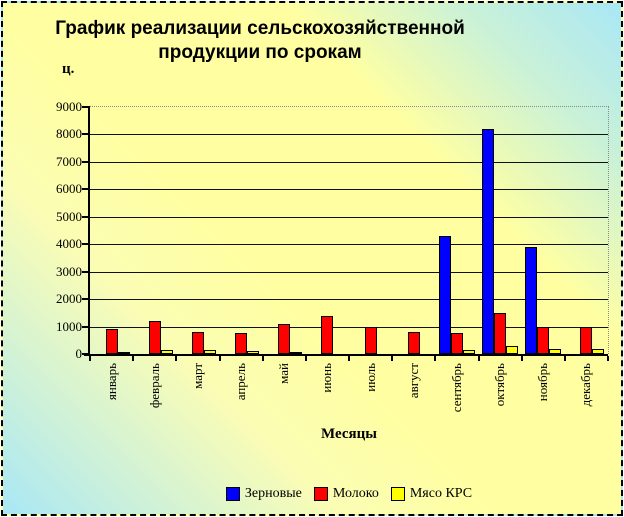 Image resolution: width=624 pixels, height=517 pixels. I want to click on legend-label: Зерновые, so click(273, 493).